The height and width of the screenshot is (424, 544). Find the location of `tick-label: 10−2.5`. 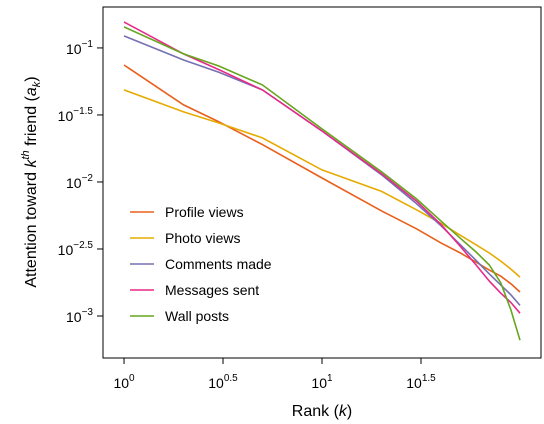

tick-label: 10−2.5 is located at coordinates (76, 249).